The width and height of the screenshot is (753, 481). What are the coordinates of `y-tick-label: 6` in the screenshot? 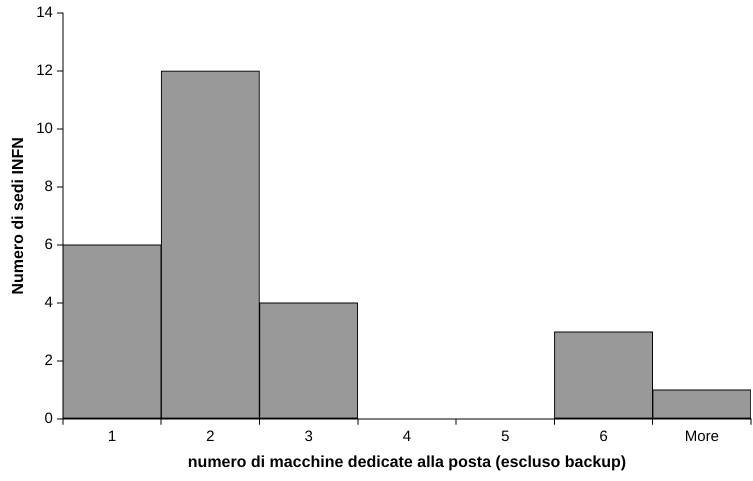 It's located at (48, 245).